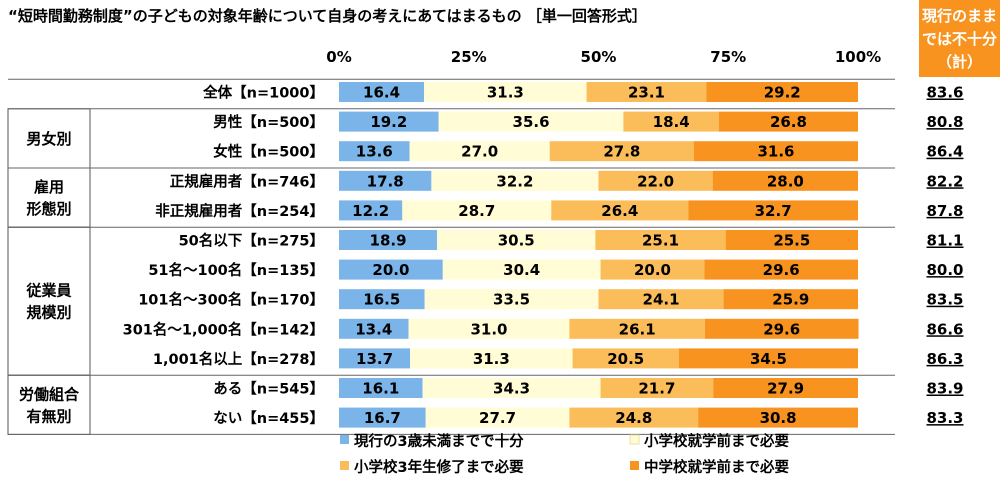 This screenshot has height=486, width=1000. I want to click on bar-value-label: 33.5, so click(511, 300).